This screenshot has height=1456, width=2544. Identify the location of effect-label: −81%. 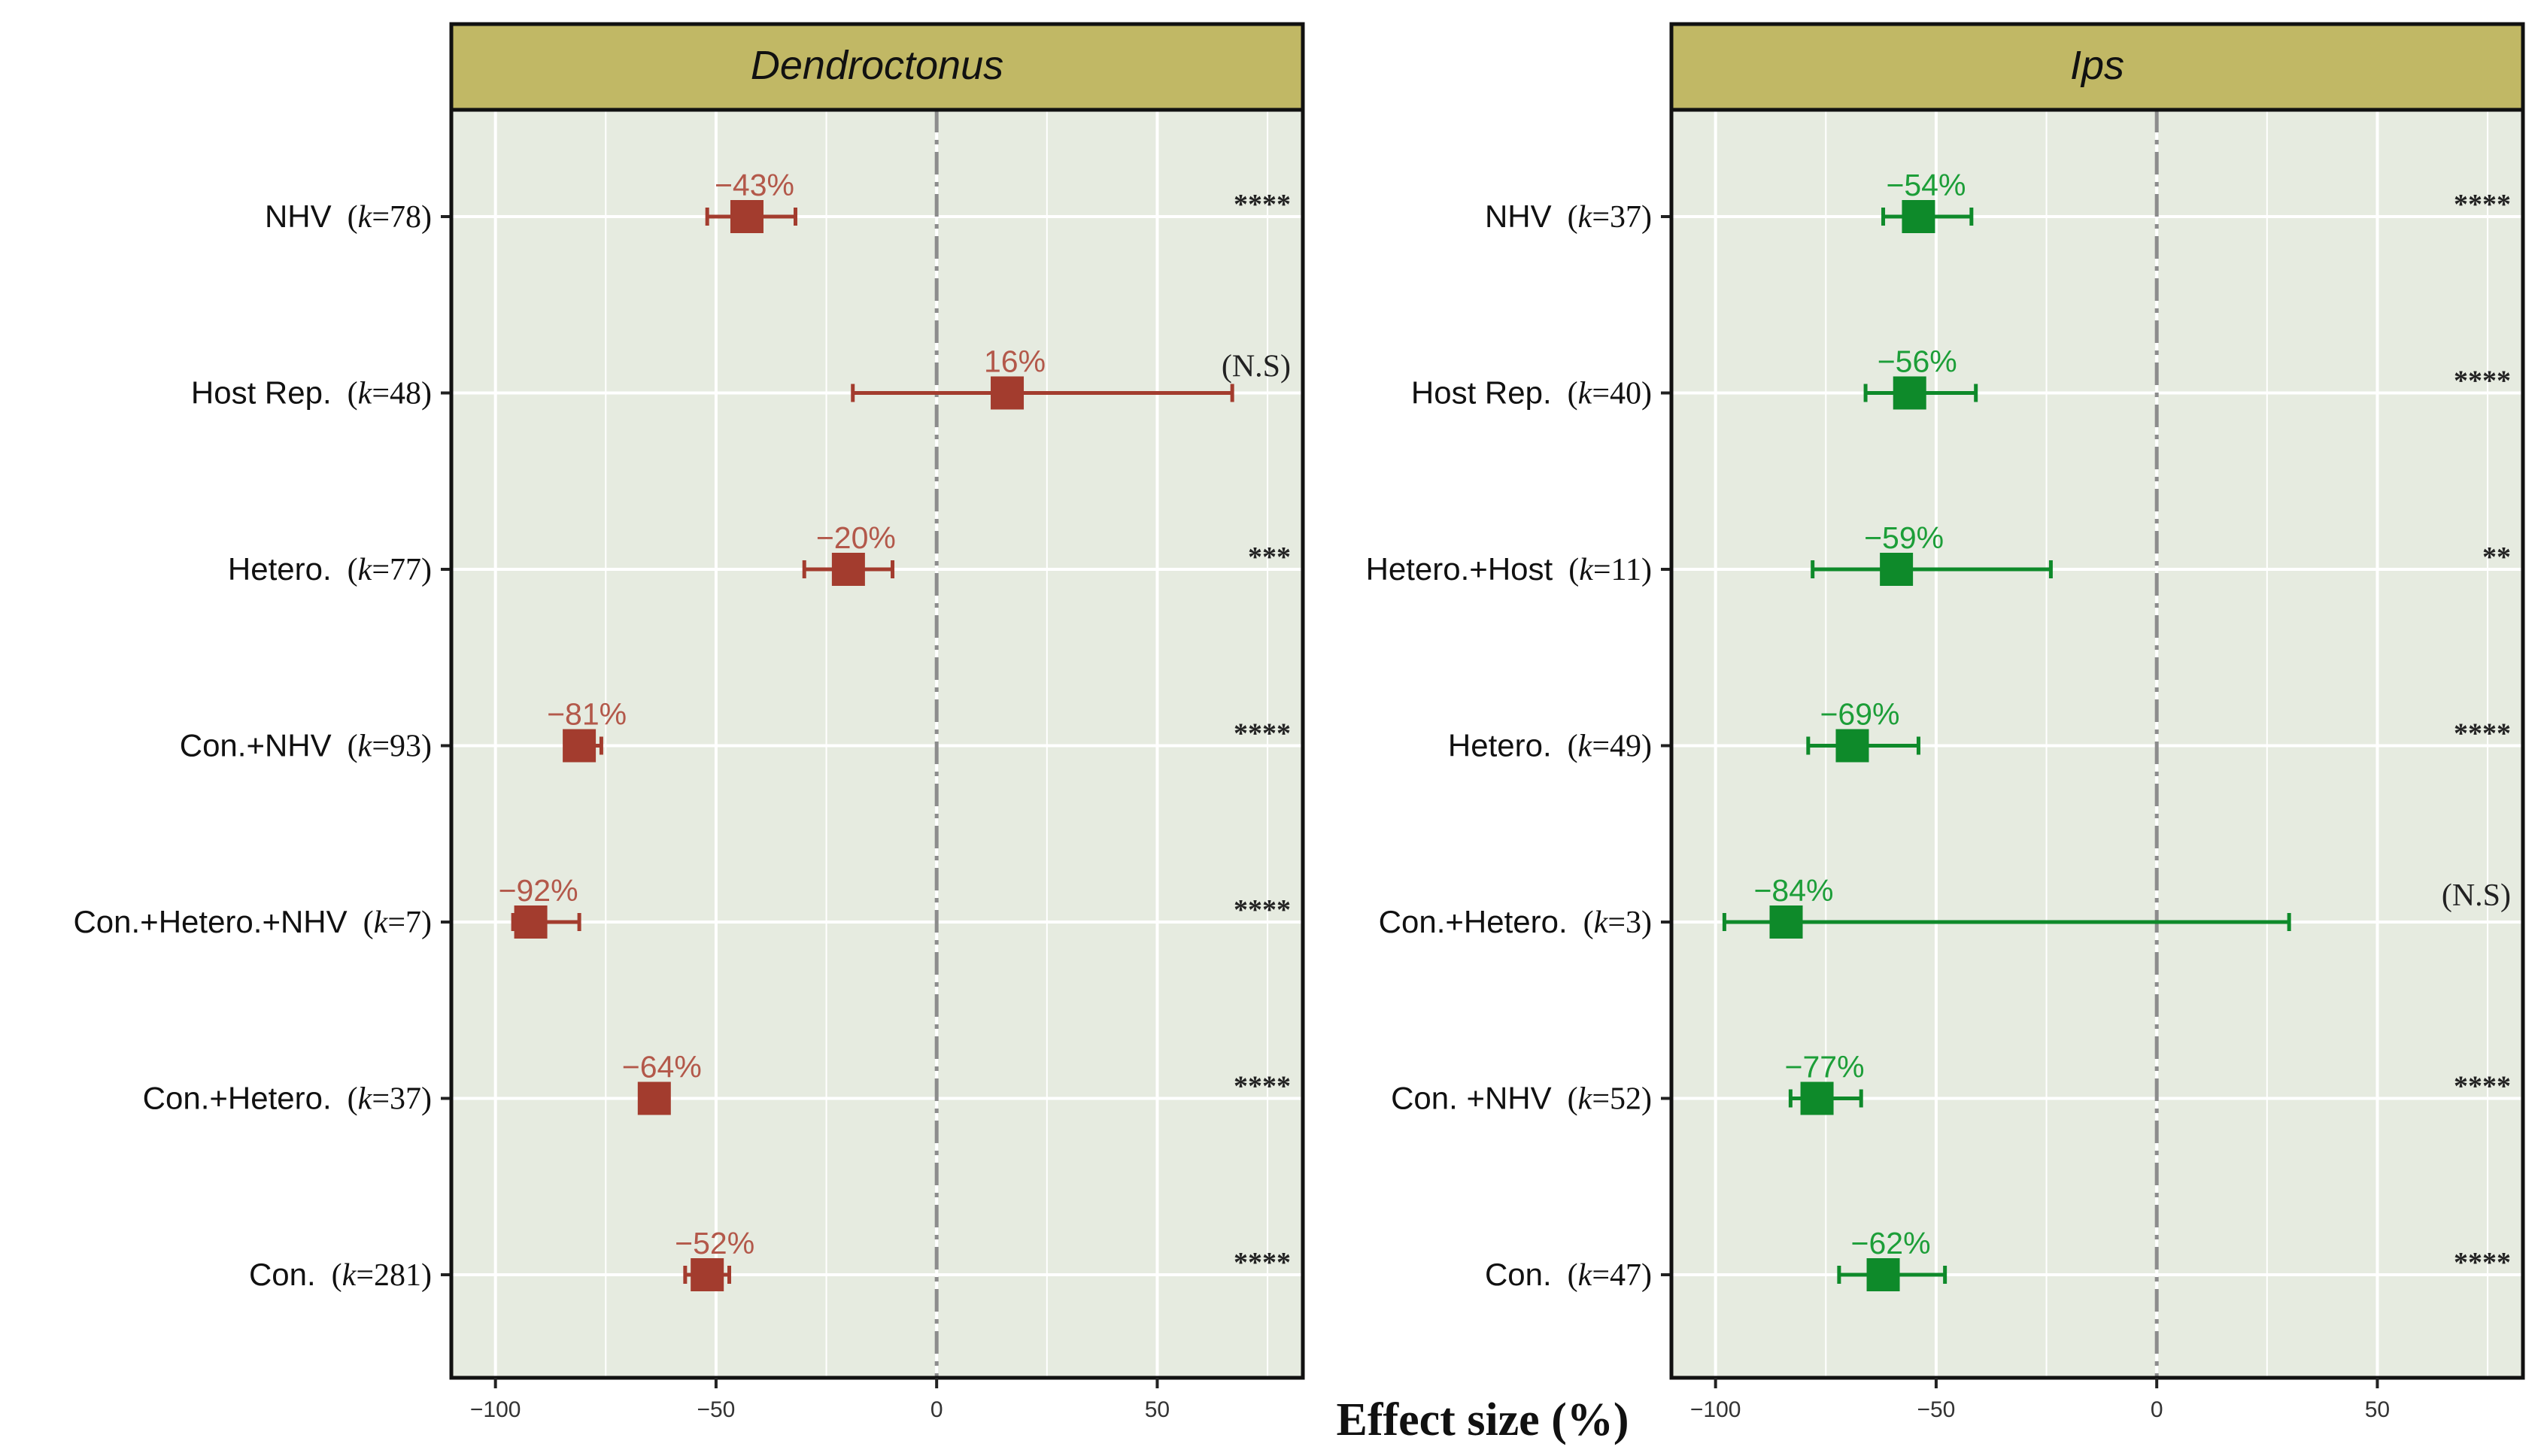
(587, 714).